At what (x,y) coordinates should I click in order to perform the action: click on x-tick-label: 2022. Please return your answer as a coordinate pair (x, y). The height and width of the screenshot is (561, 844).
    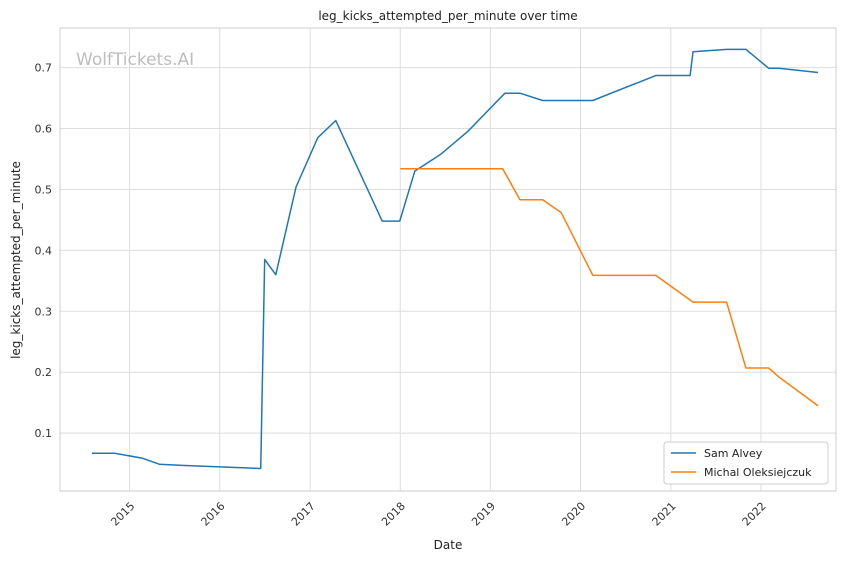
    Looking at the image, I should click on (754, 514).